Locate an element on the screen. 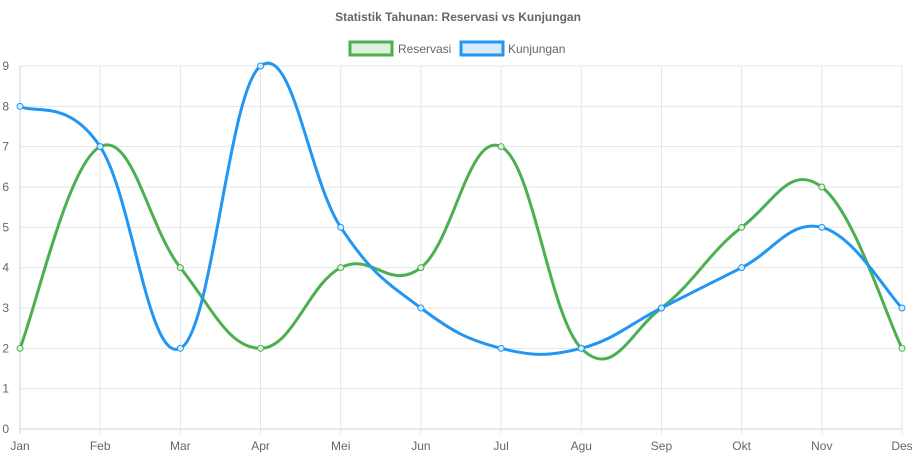 This screenshot has height=458, width=916. y-tick-label: 3 is located at coordinates (5, 308).